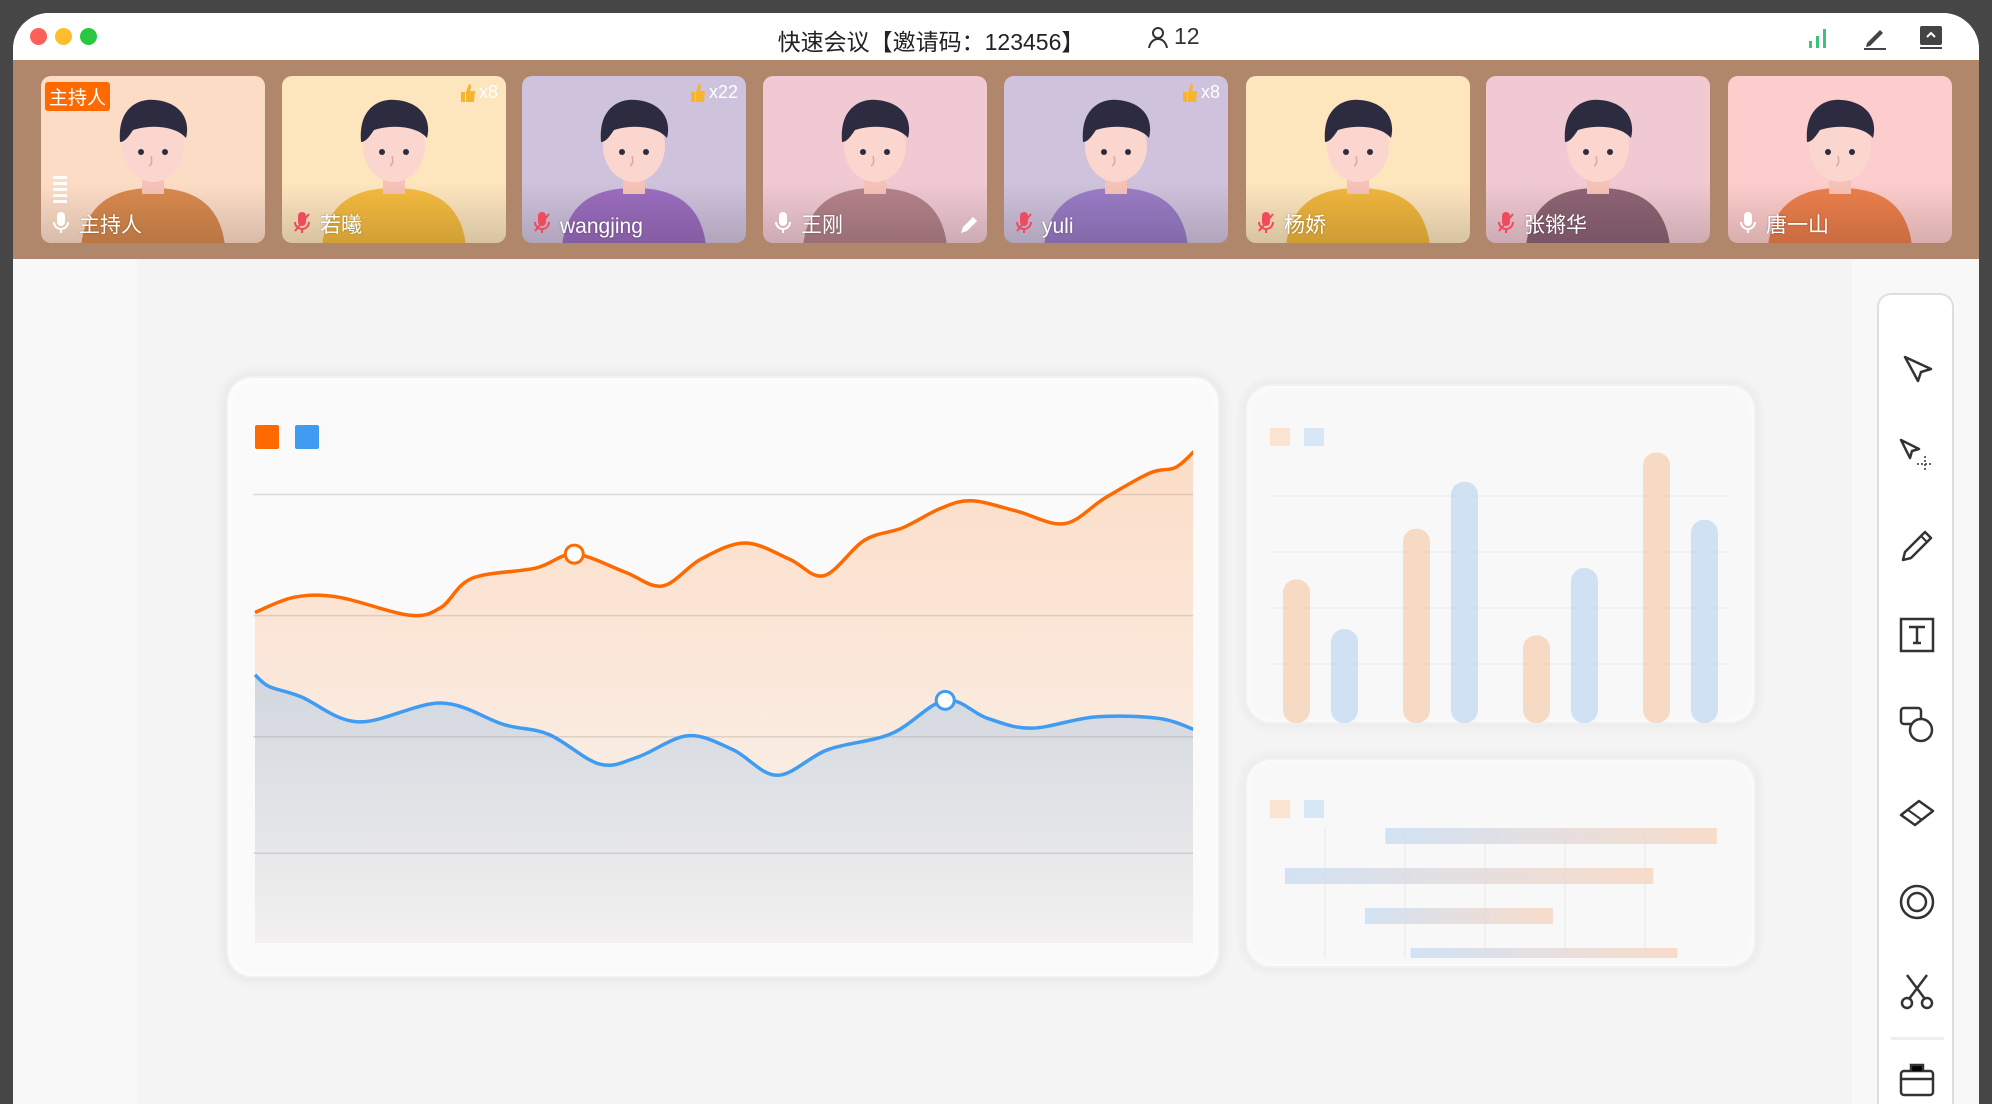 This screenshot has height=1104, width=1992. Describe the element at coordinates (1797, 225) in the screenshot. I see `participant-name: 唐一山` at that location.